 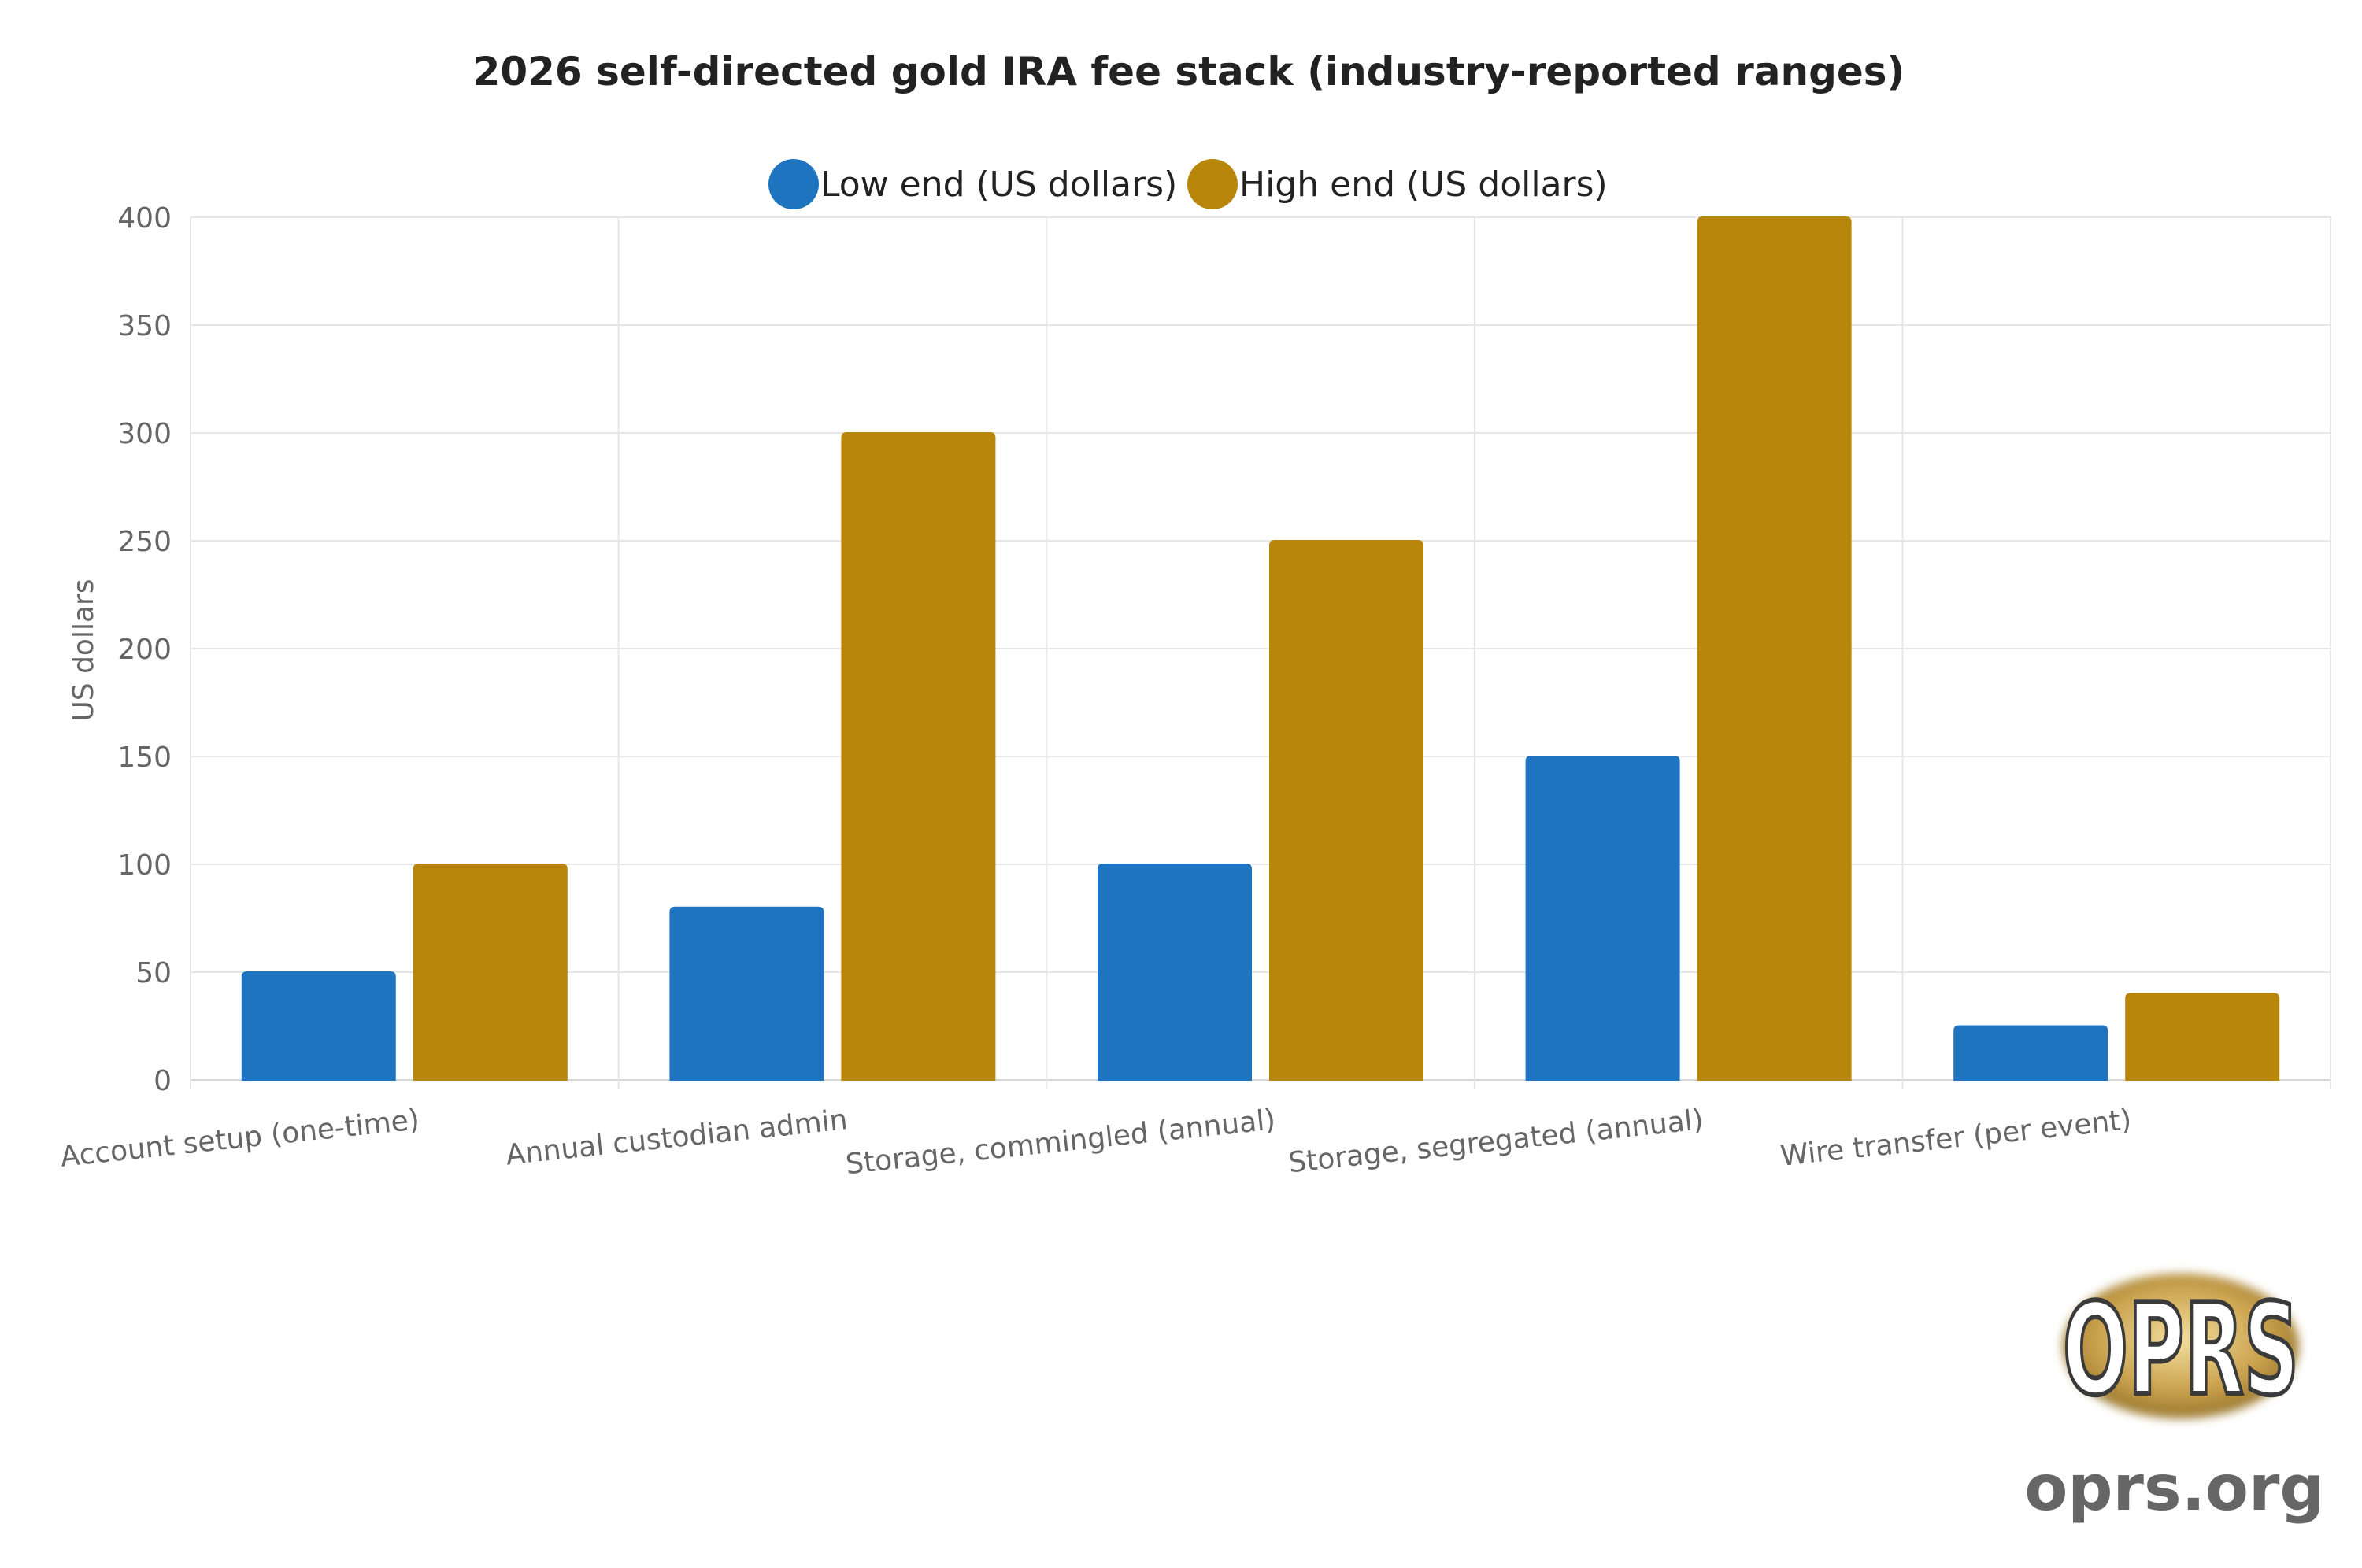 I want to click on watermark: OPRS oprs.org, so click(x=2175, y=1399).